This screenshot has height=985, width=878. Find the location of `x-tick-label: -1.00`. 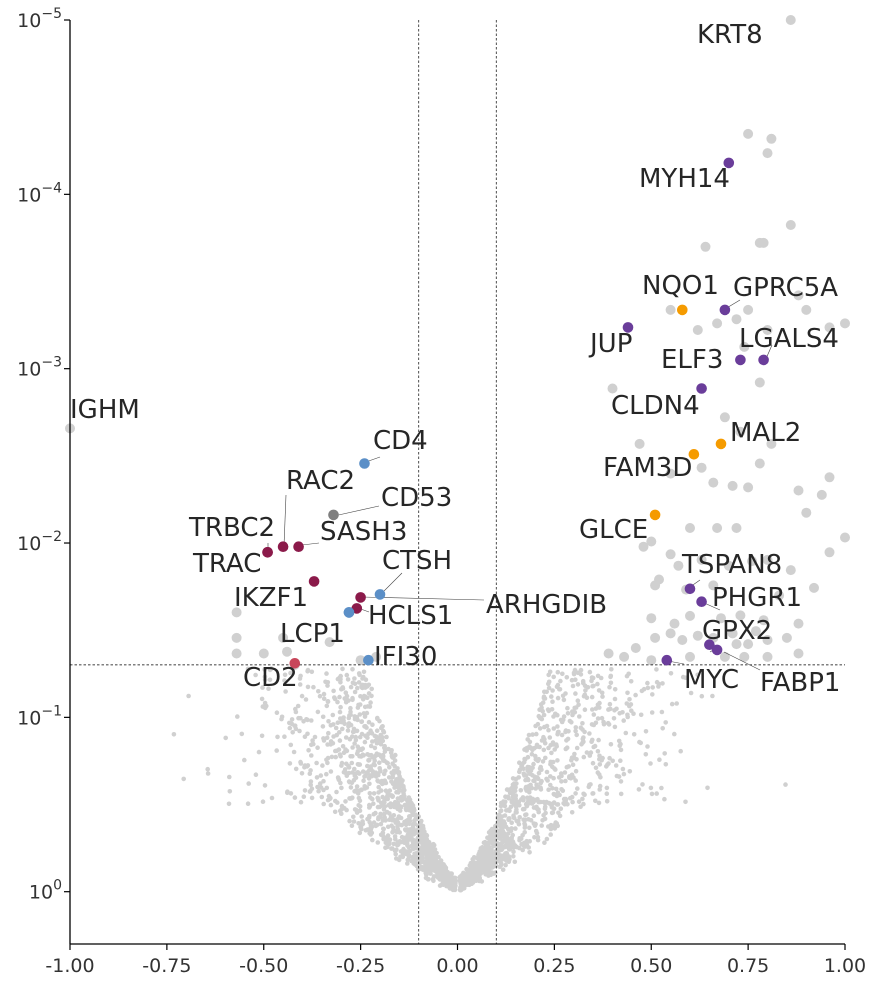

x-tick-label: -1.00 is located at coordinates (69, 966).